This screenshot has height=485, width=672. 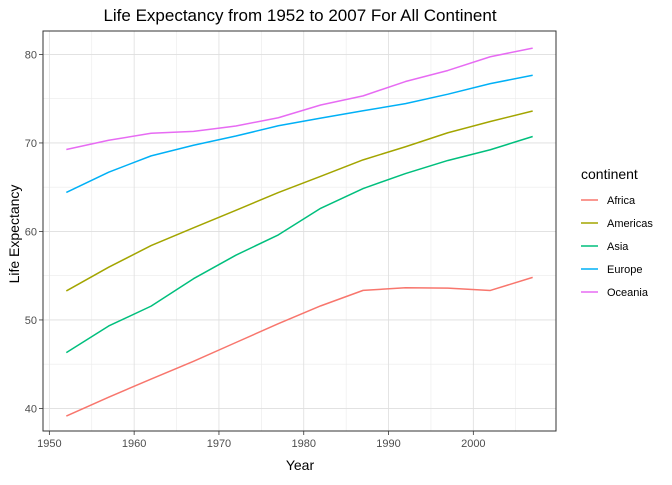 What do you see at coordinates (303, 444) in the screenshot?
I see `x-tick-label: 1980` at bounding box center [303, 444].